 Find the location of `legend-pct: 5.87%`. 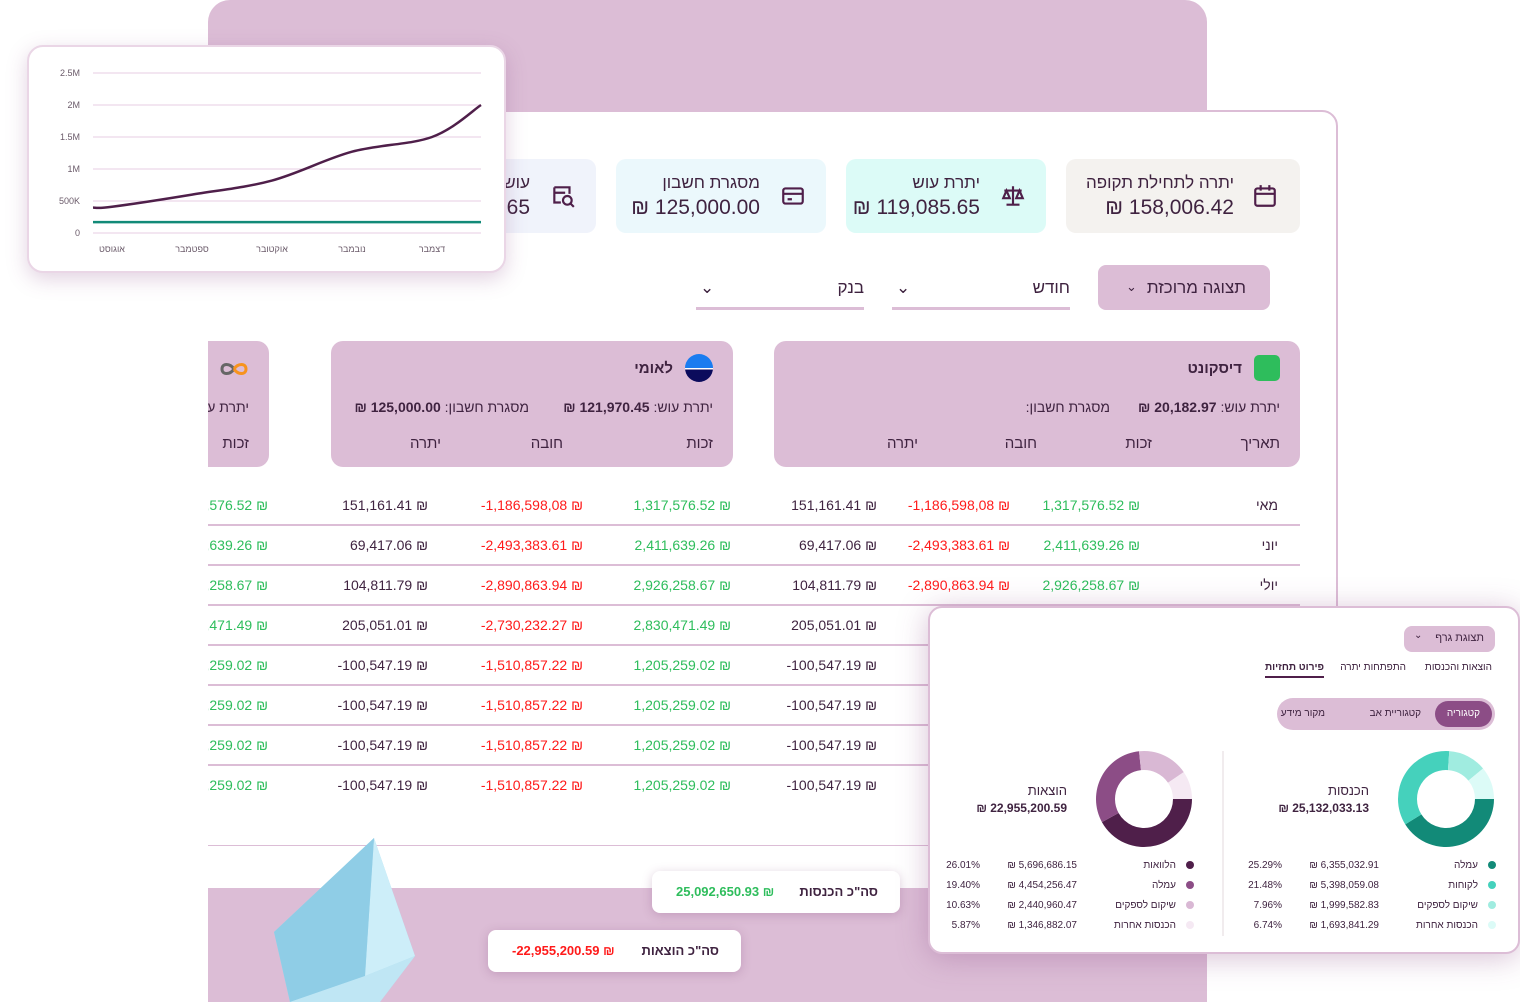

legend-pct: 5.87% is located at coordinates (965, 925).